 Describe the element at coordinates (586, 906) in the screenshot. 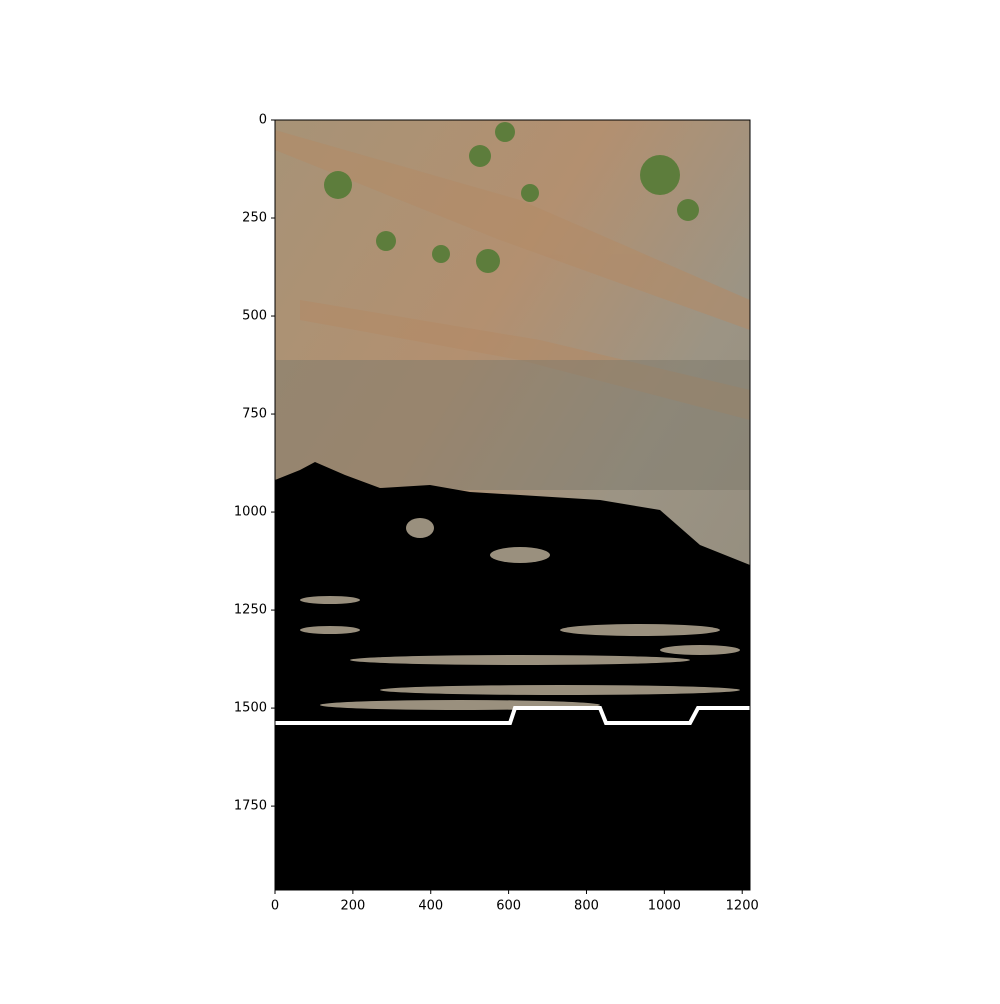

I see `x-tick-label: 800` at that location.